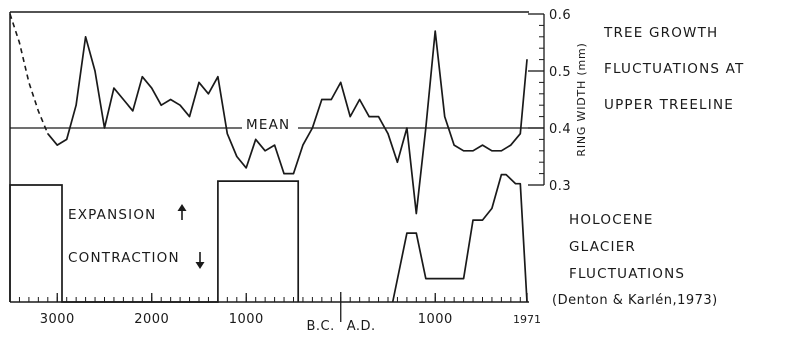  I want to click on tree-growth-title-line: FLUCTUATIONS AT, so click(674, 69).